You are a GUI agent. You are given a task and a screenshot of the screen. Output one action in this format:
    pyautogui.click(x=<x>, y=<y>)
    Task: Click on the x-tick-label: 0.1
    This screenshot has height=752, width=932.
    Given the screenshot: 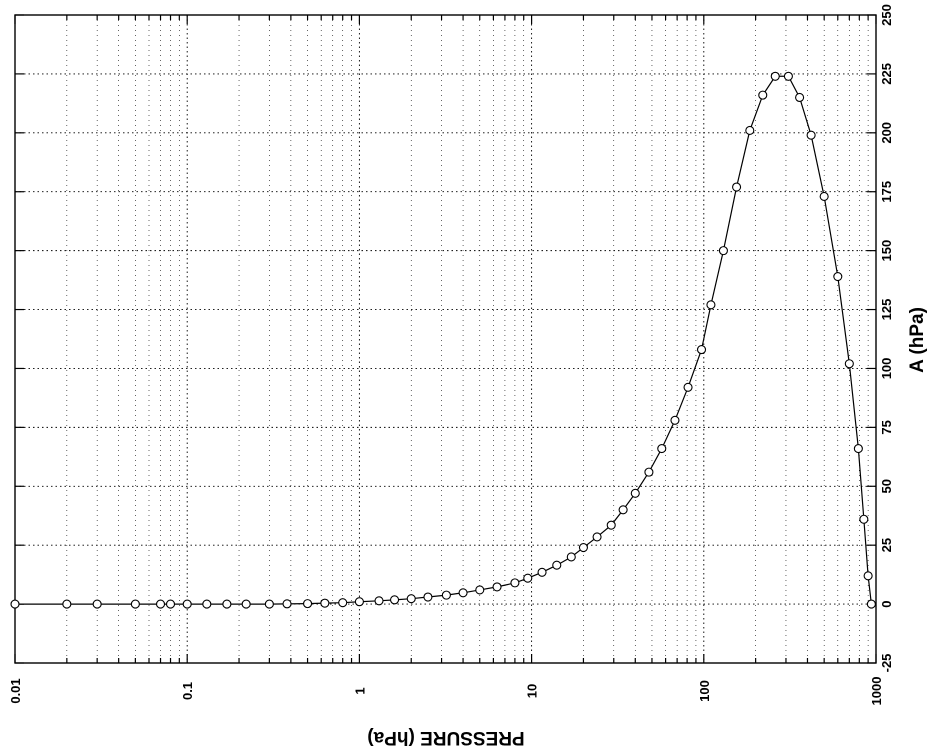 What is the action you would take?
    pyautogui.click(x=187, y=691)
    